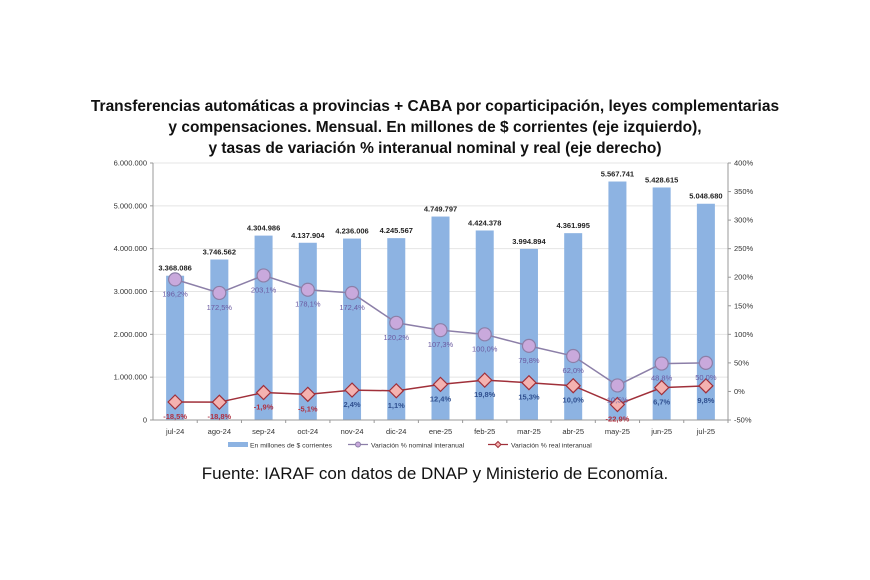 The image size is (870, 580). Describe the element at coordinates (744, 248) in the screenshot. I see `right-tick-label: 250%` at that location.